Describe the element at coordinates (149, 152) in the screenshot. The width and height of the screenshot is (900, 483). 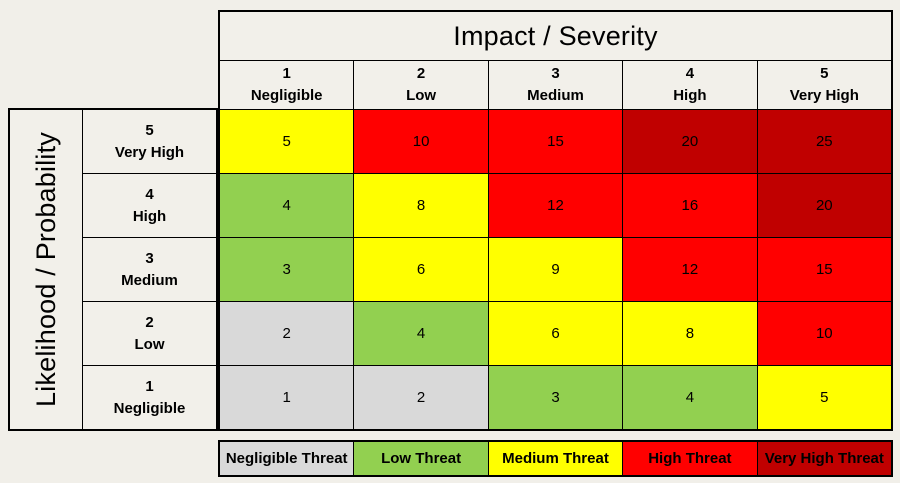
I see `row-header-label: Very High` at that location.